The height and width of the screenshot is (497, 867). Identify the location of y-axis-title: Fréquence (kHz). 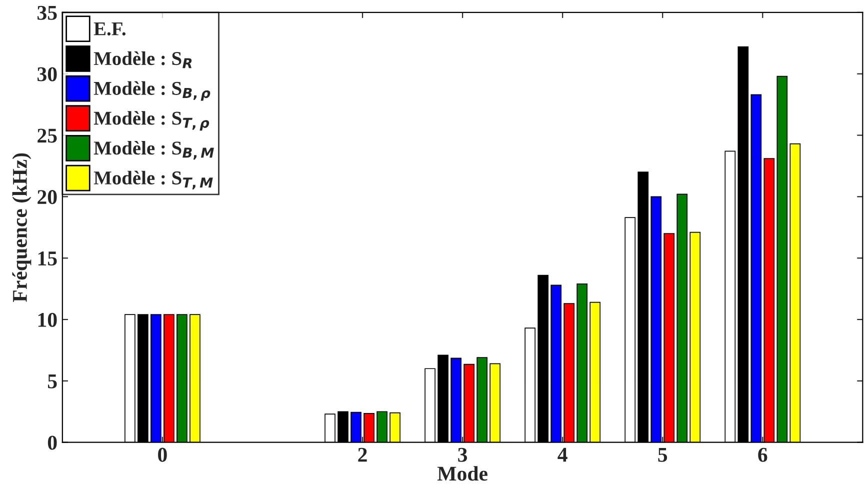
(22, 227).